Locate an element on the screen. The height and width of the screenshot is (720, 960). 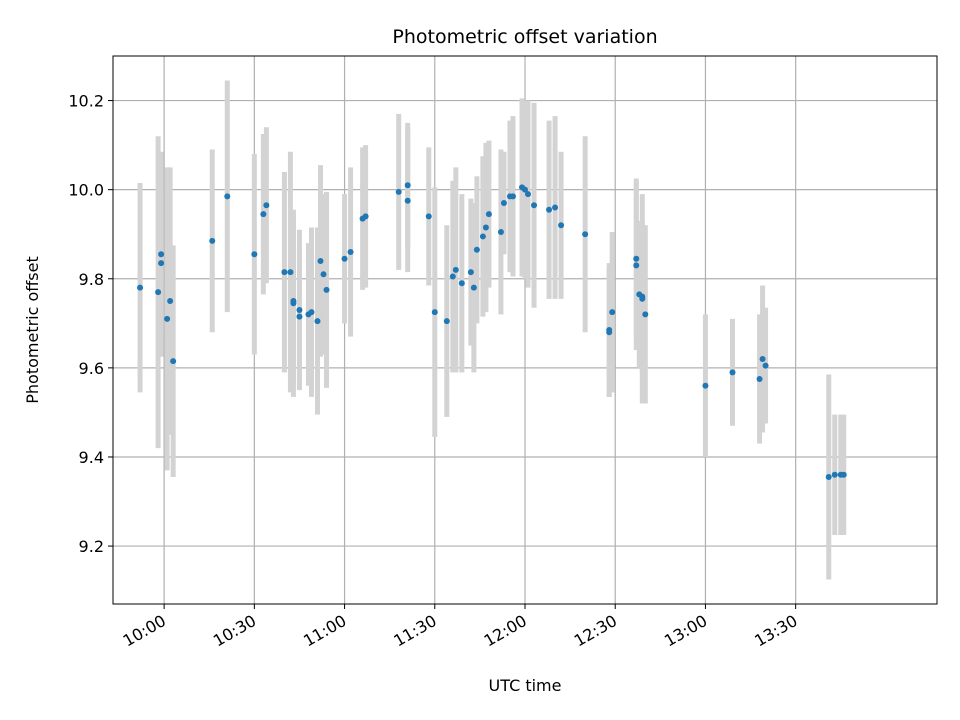
y-tick-label: 9.8 is located at coordinates (91, 279).